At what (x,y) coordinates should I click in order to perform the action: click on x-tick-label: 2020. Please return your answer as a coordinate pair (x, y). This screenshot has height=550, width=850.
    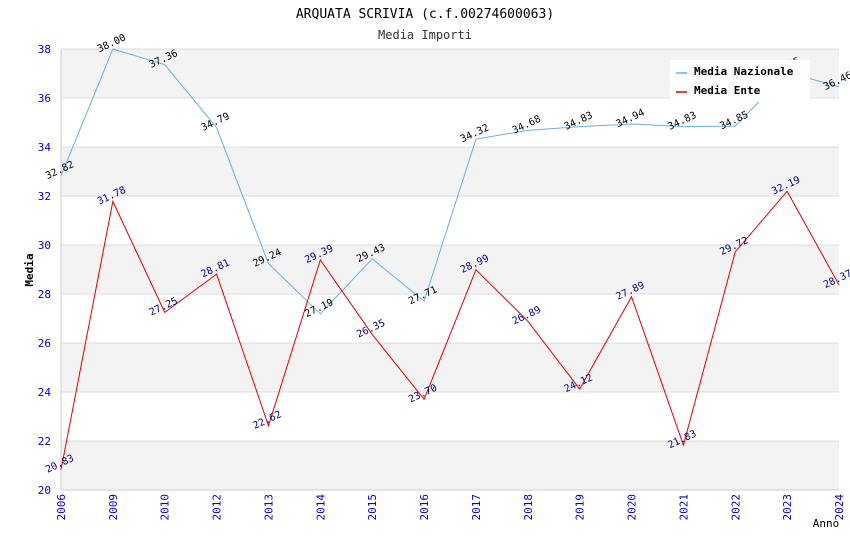
    Looking at the image, I should click on (632, 507).